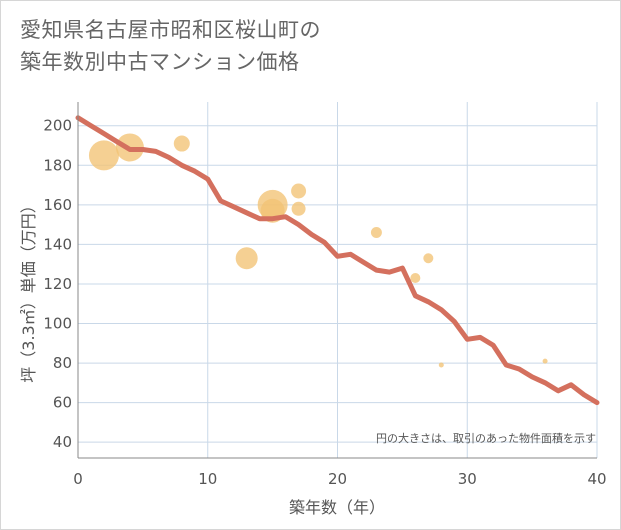 The width and height of the screenshot is (621, 530). I want to click on x-tick-label: 20, so click(337, 479).